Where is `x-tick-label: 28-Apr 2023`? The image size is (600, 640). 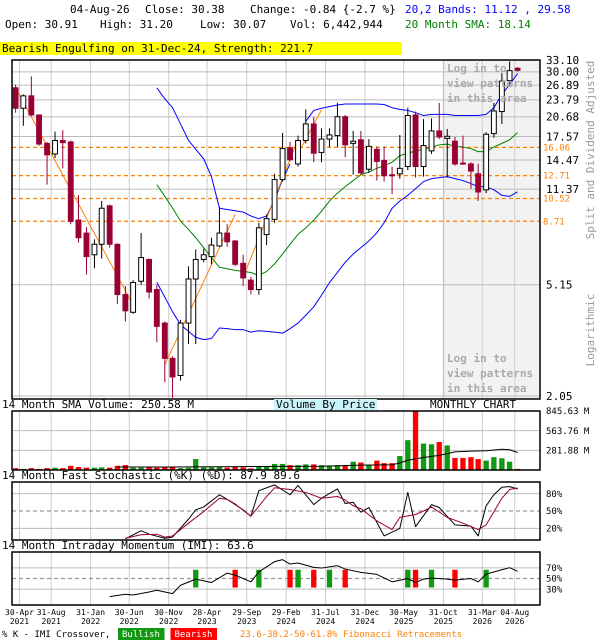 x-tick-label: 28-Apr 2023 is located at coordinates (207, 617).